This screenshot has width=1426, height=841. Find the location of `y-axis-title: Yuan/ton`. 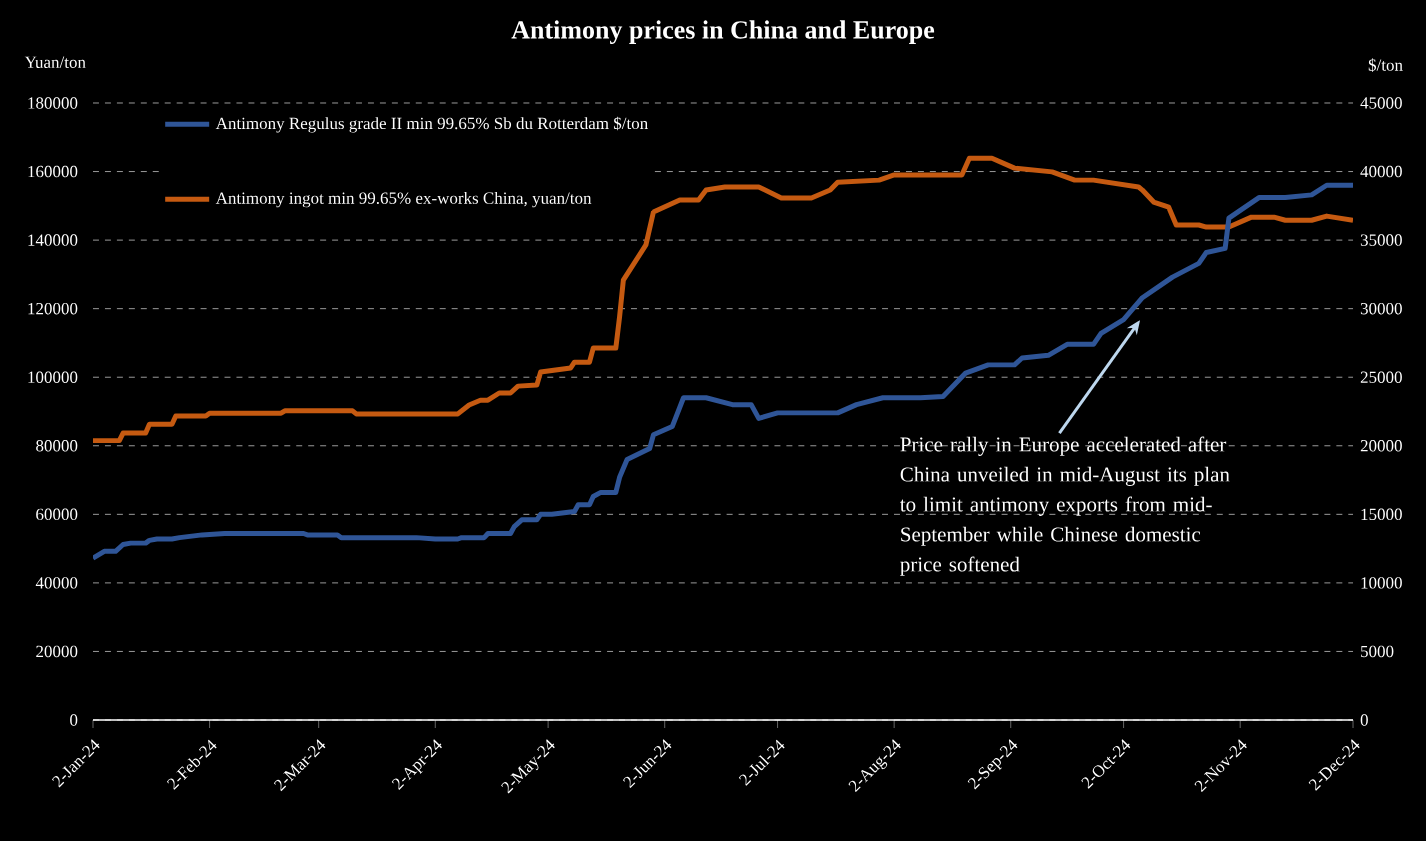

y-axis-title: Yuan/ton is located at coordinates (55, 62).